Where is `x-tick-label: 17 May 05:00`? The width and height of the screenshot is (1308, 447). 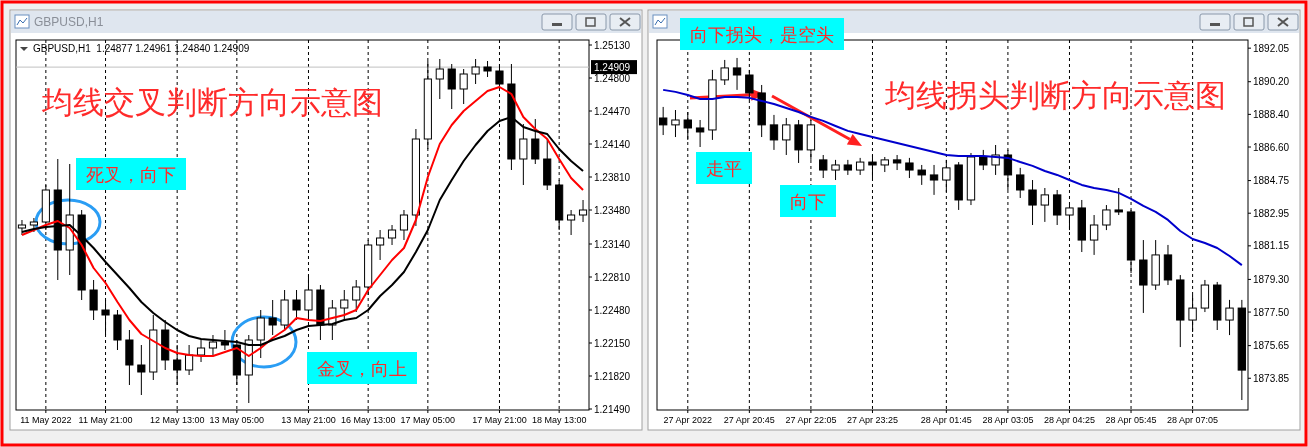 x-tick-label: 17 May 05:00 is located at coordinates (428, 420).